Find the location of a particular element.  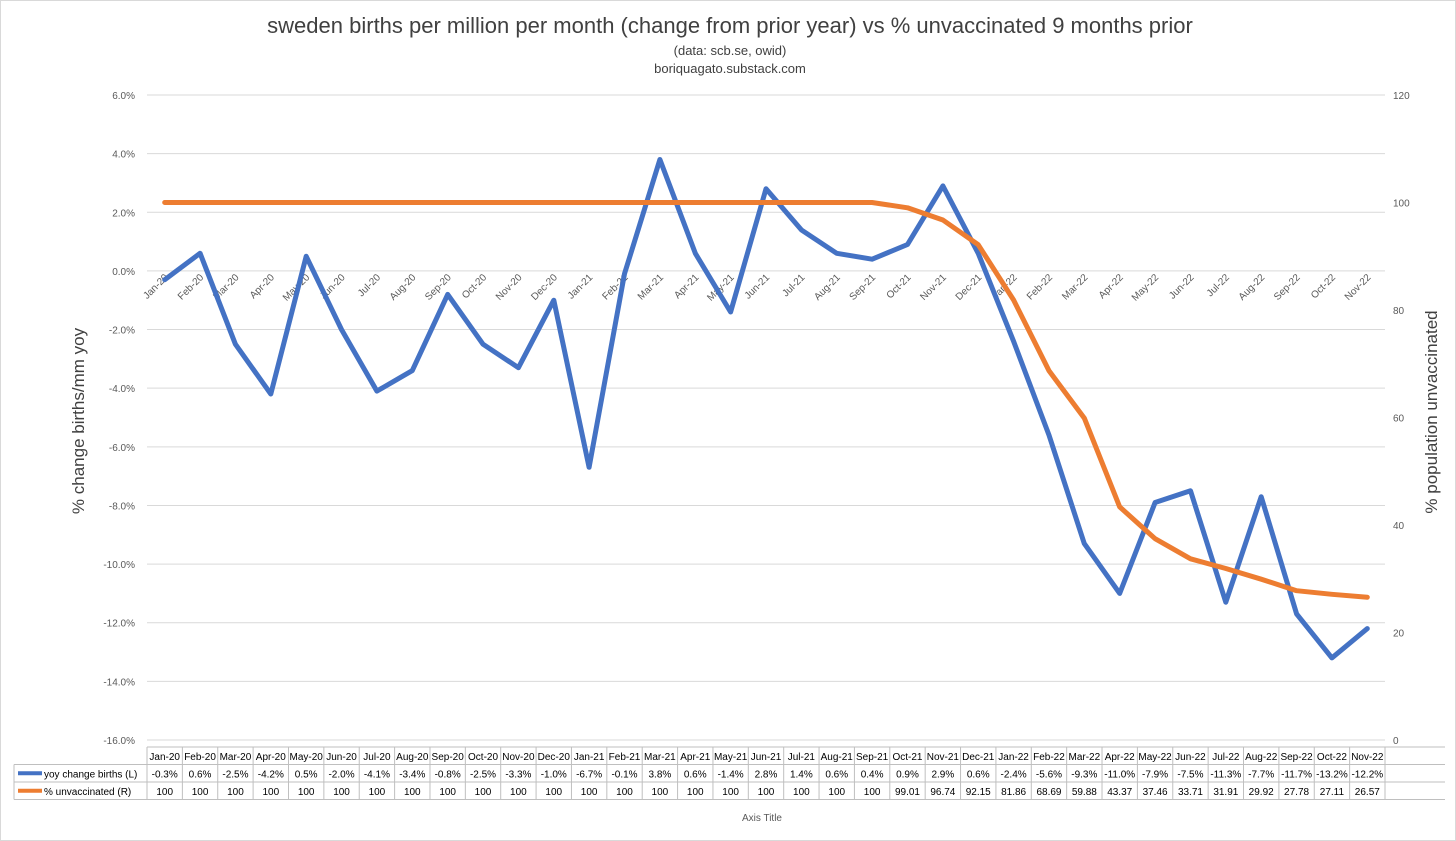

table-header-cell: Feb-22 is located at coordinates (1049, 757).